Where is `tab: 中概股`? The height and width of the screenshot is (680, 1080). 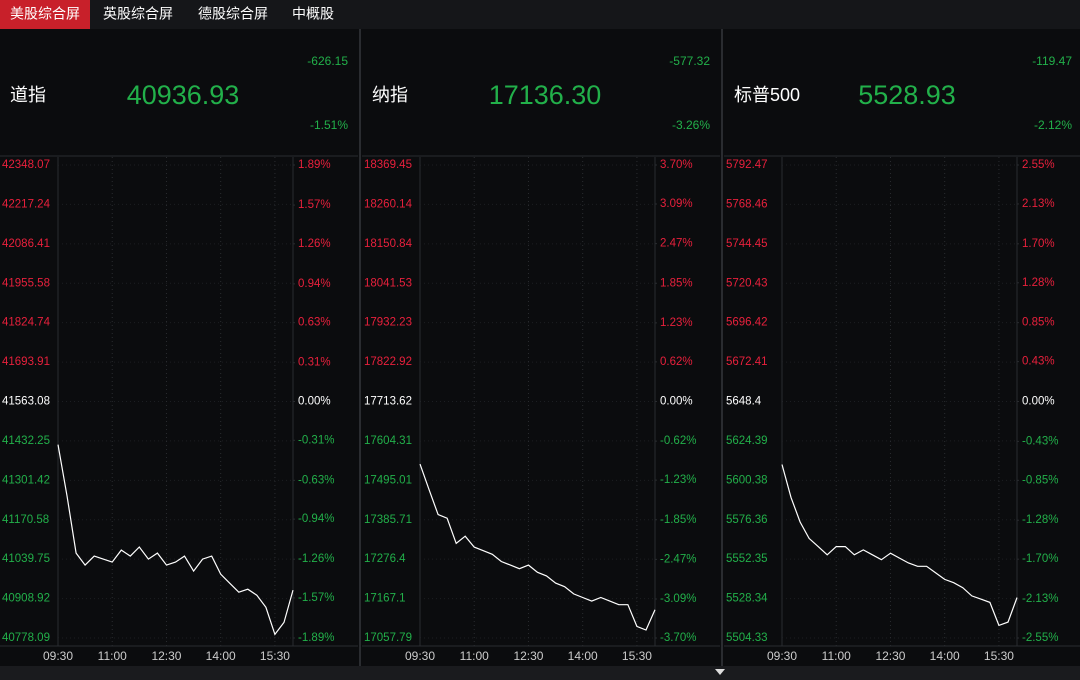 tab: 中概股 is located at coordinates (313, 14).